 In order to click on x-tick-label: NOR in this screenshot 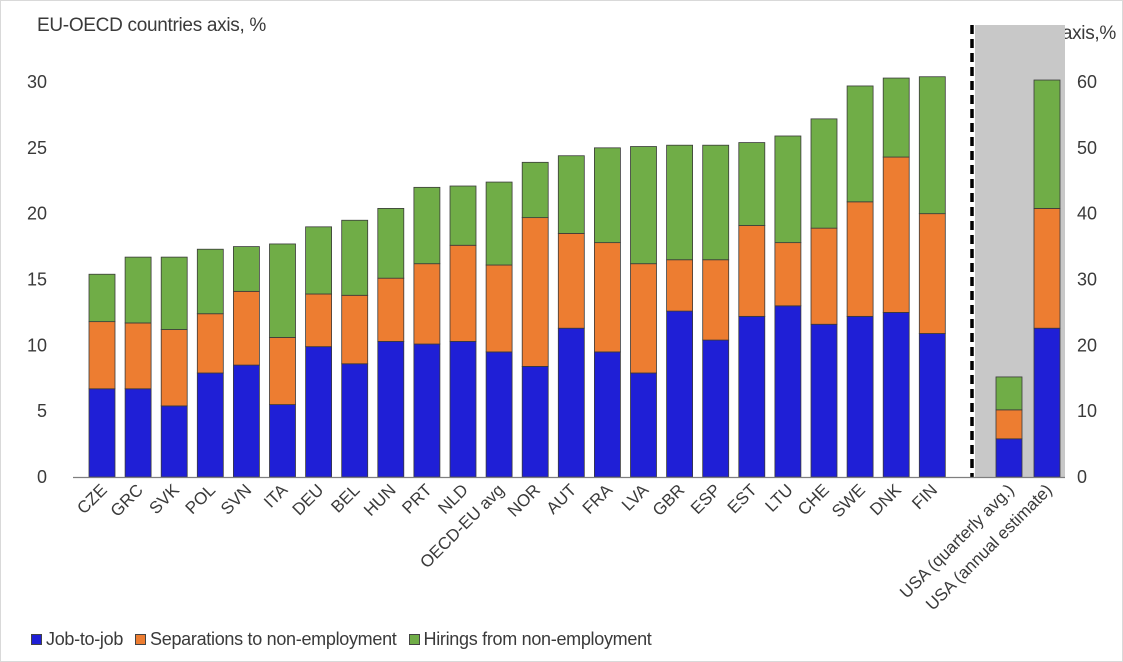, I will do `click(524, 500)`.